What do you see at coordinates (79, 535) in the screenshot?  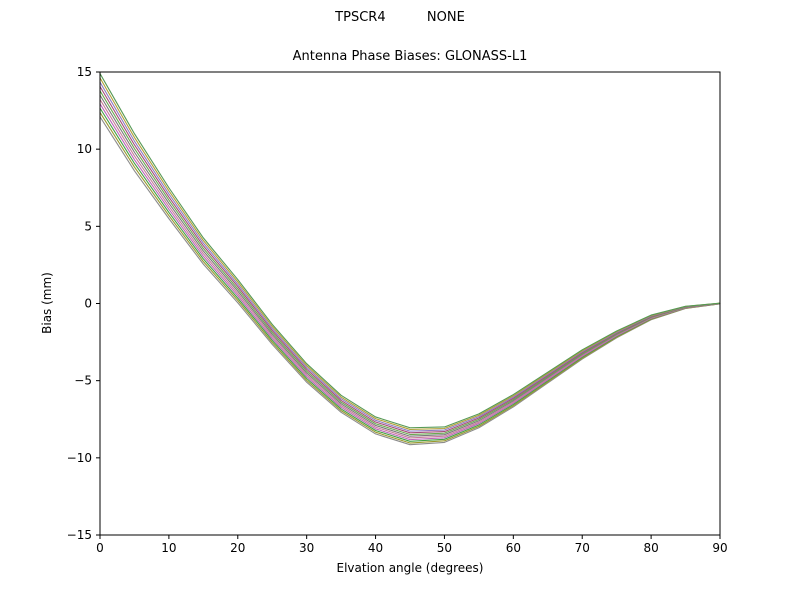 I see `y-tick-label: −15` at bounding box center [79, 535].